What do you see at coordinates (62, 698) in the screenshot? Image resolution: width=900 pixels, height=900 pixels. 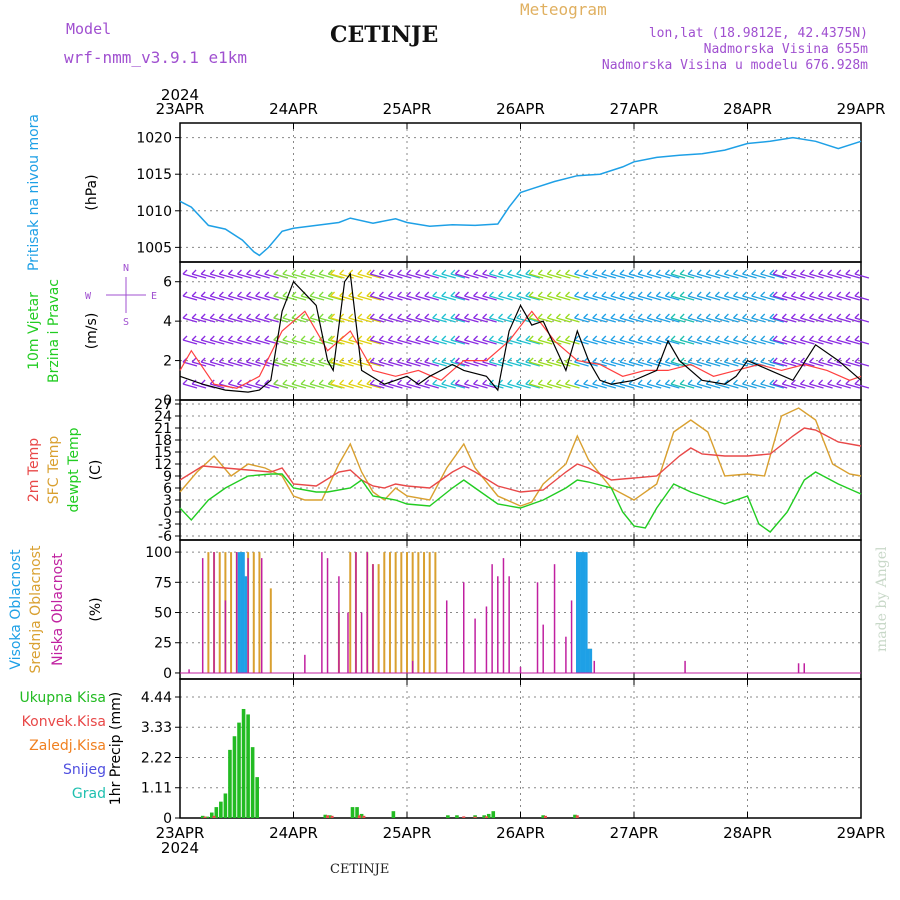 I see `legend-total-rain: Ukupna Kisa` at bounding box center [62, 698].